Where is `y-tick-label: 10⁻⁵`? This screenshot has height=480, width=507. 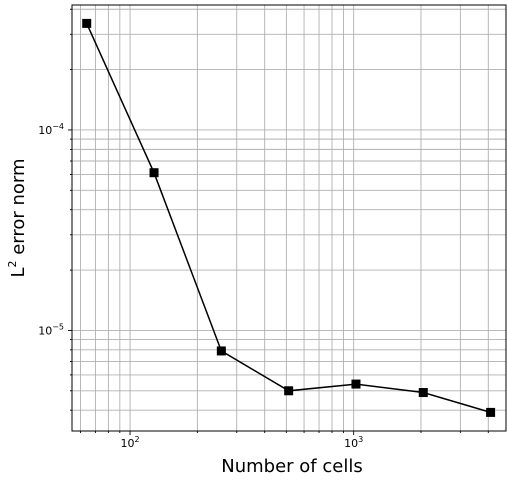
y-tick-label: 10⁻⁵ is located at coordinates (51, 329).